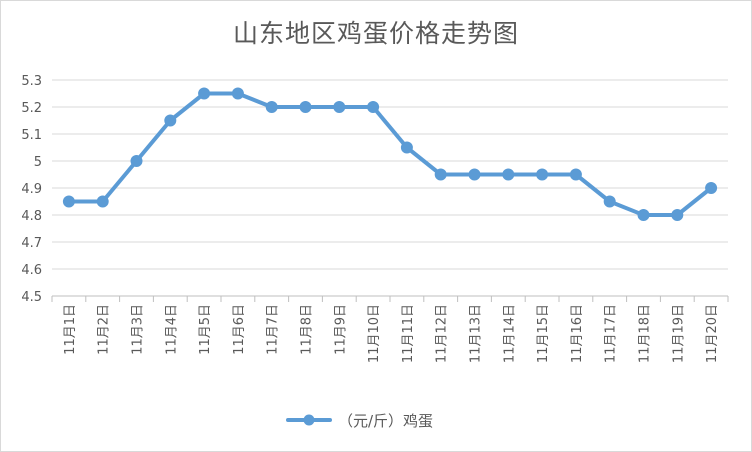 This screenshot has width=752, height=452. What do you see at coordinates (31, 216) in the screenshot?
I see `y-tick-label: 4.8` at bounding box center [31, 216].